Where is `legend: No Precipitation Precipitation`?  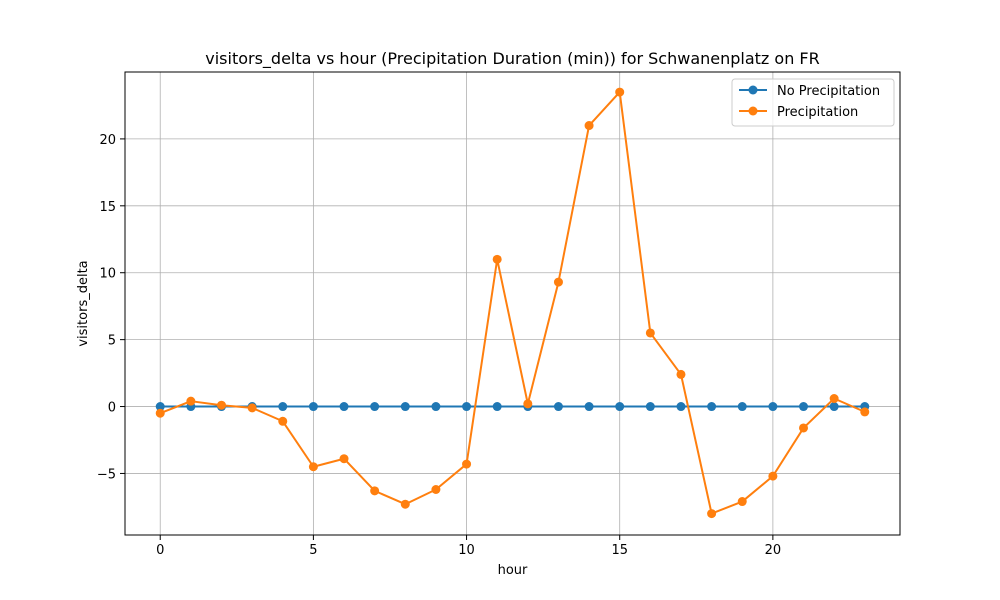
legend: No Precipitation Precipitation is located at coordinates (813, 102).